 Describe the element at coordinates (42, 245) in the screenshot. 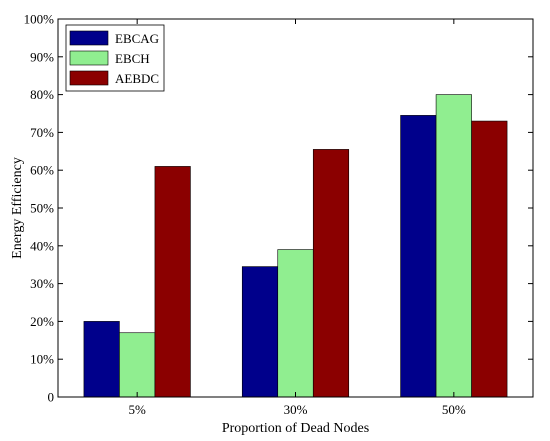

I see `y-tick-label: 40%` at that location.